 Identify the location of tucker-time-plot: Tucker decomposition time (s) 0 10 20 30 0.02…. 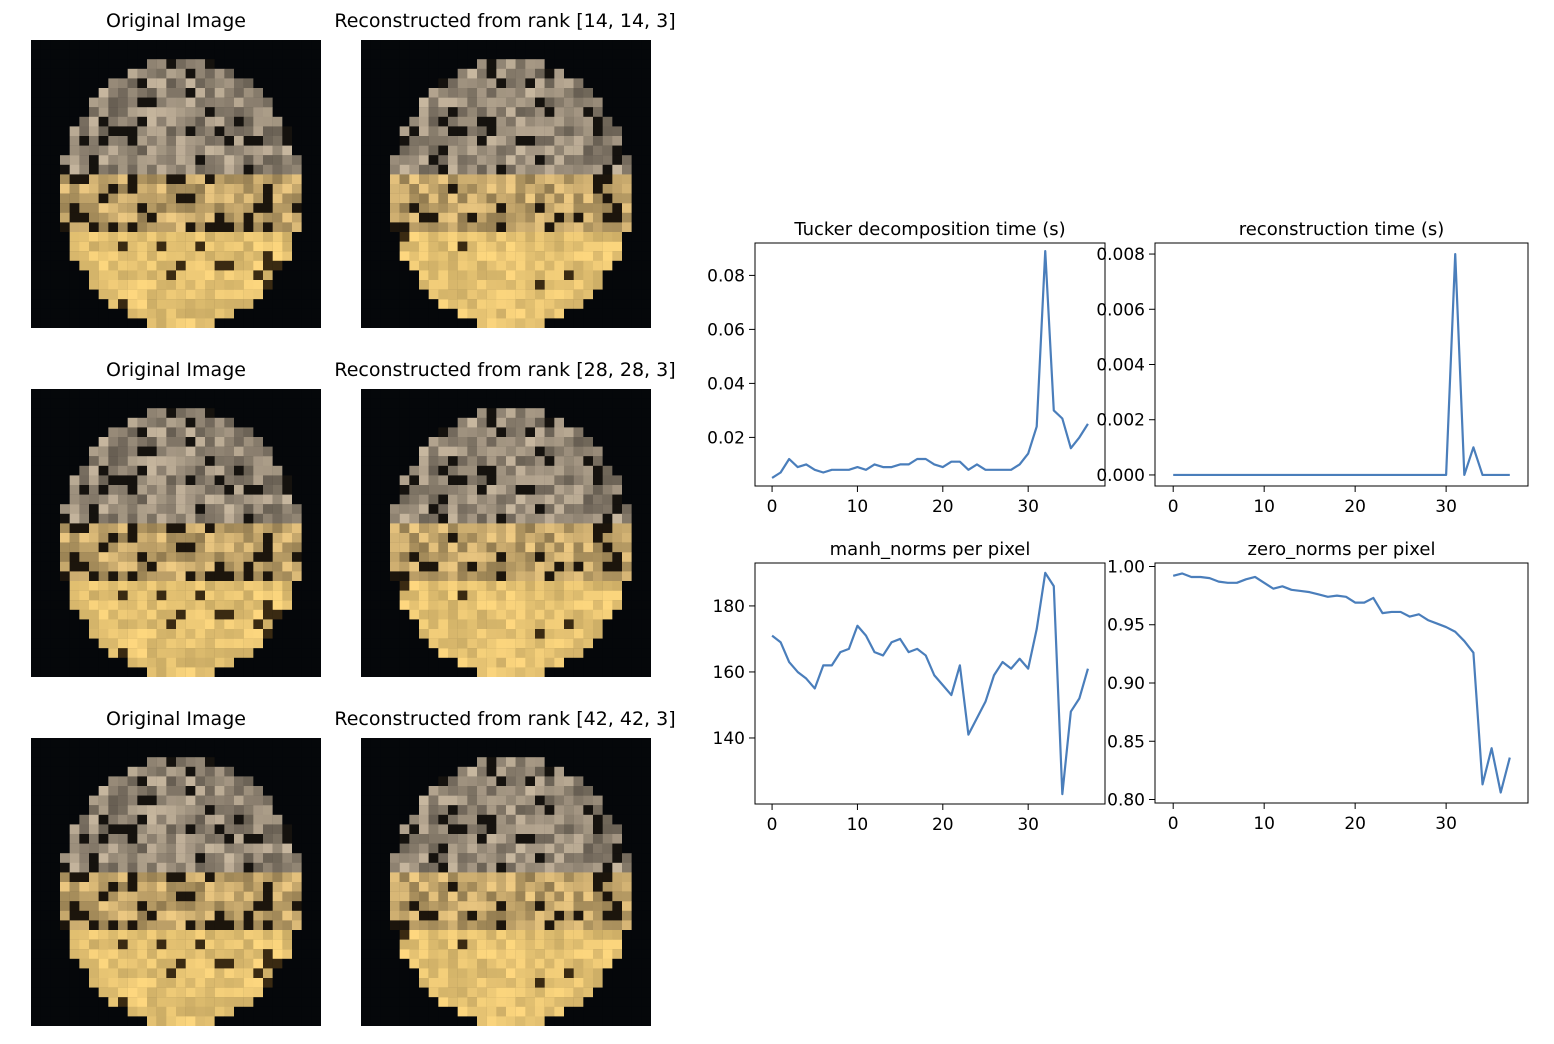
(906, 368).